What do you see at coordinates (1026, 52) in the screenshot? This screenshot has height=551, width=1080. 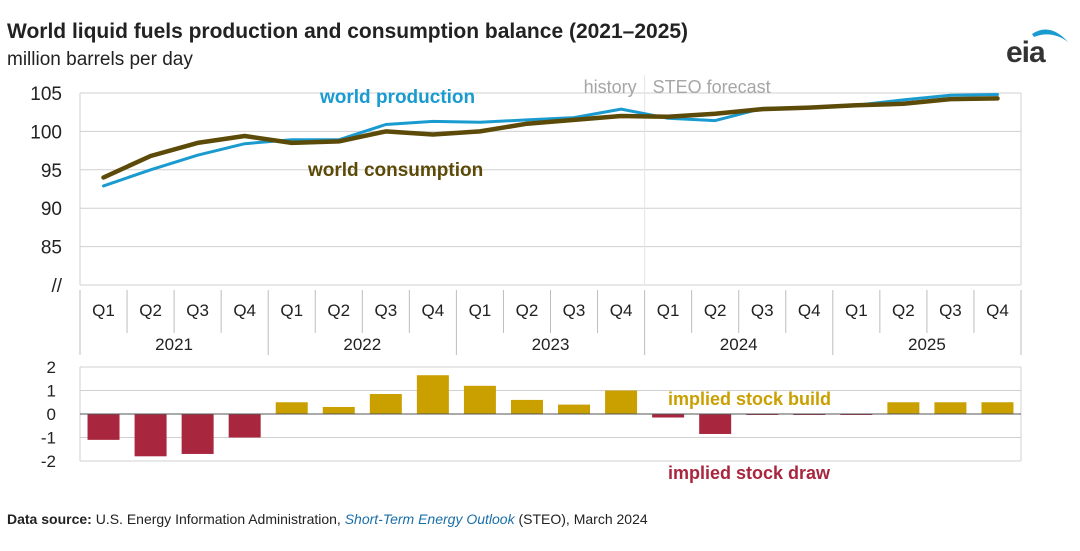 I see `eia-logo-text: eia` at bounding box center [1026, 52].